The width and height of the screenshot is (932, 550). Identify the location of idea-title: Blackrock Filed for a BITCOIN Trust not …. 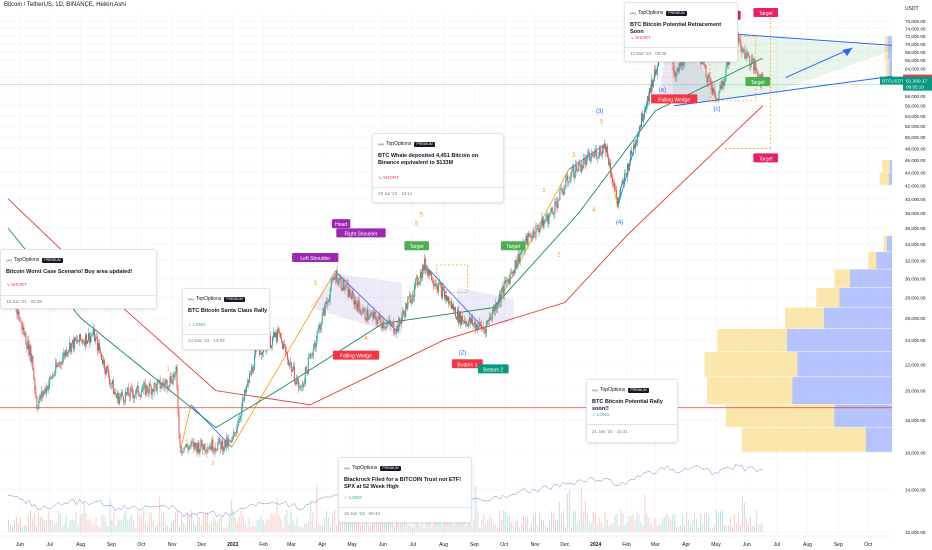
(403, 483).